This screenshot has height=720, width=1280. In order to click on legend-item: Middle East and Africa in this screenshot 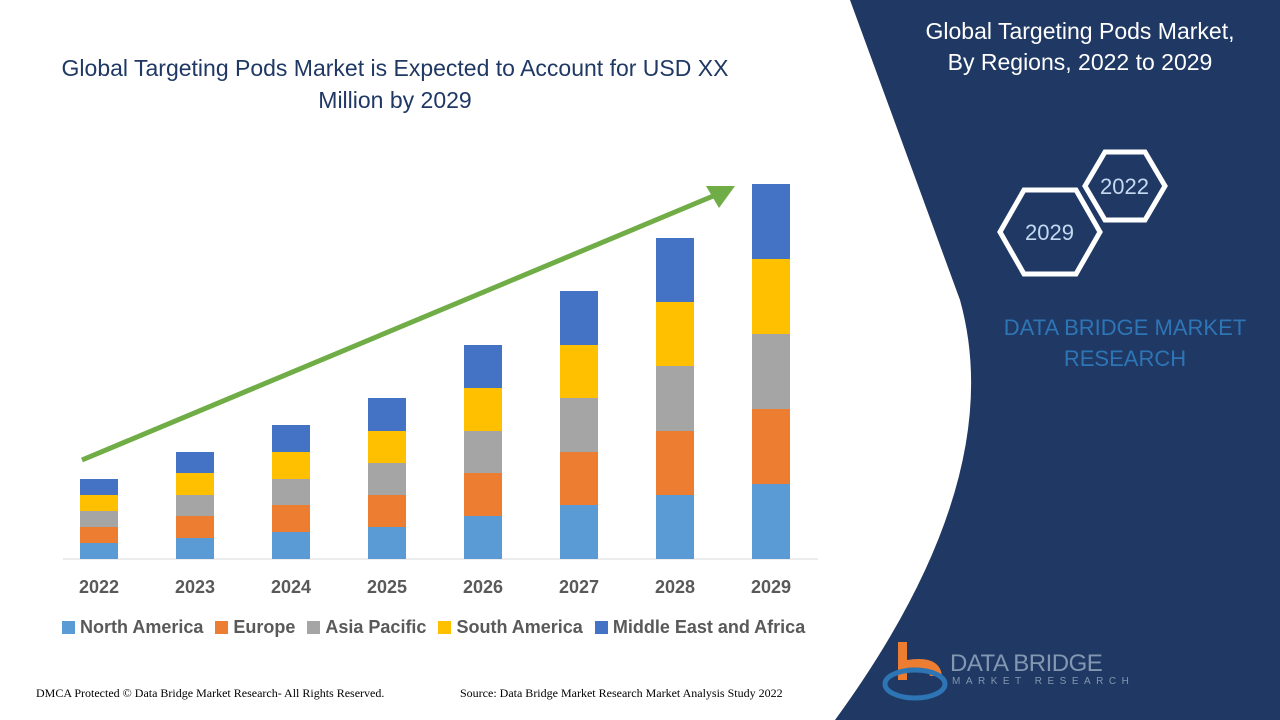, I will do `click(700, 627)`.